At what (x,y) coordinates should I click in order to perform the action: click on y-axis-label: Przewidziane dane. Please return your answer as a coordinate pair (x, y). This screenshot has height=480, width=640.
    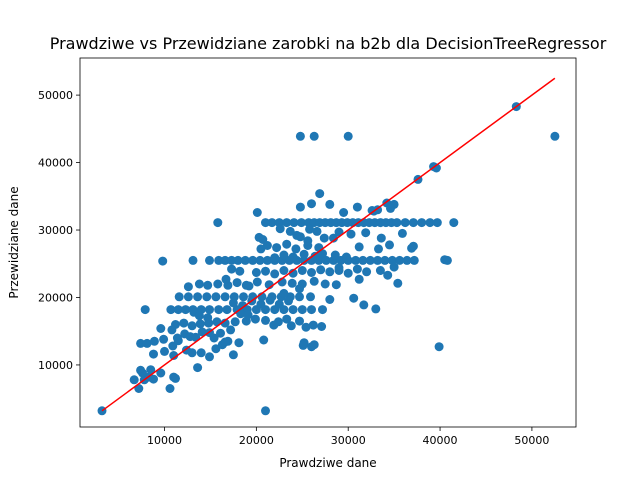
    Looking at the image, I should click on (14, 242).